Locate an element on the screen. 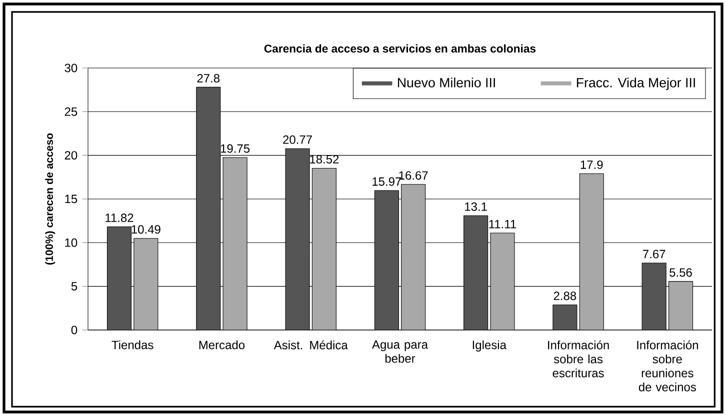 This screenshot has height=416, width=726. data-label: 27.8 is located at coordinates (208, 78).